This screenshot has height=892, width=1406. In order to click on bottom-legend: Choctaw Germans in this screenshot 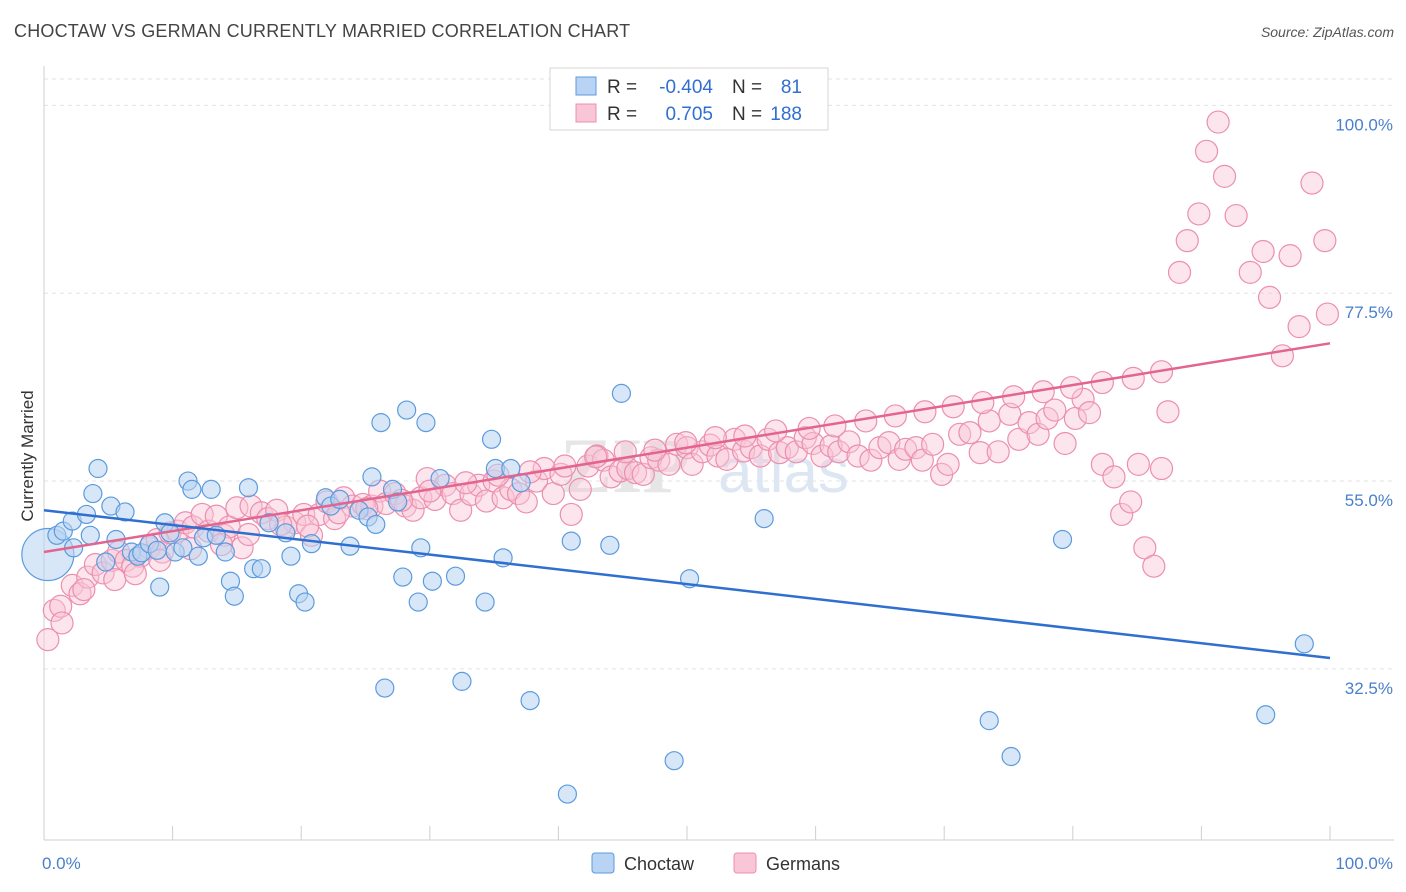, I will do `click(715, 863)`.